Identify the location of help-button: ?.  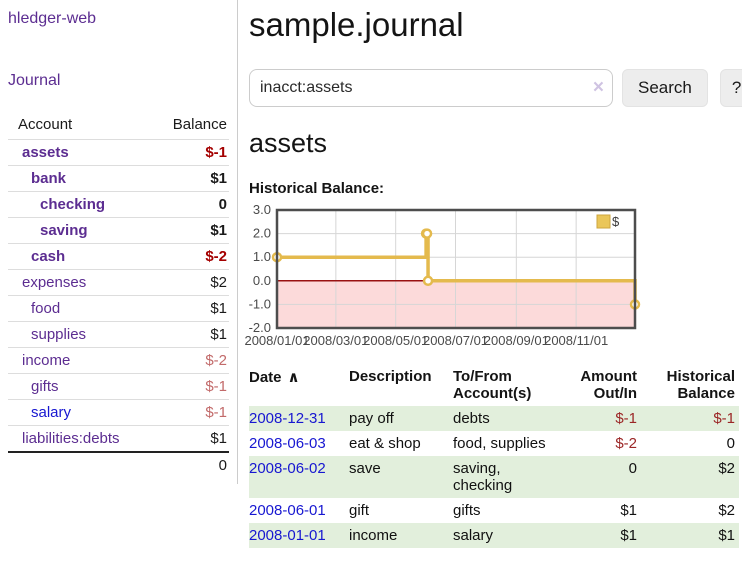
(730, 88).